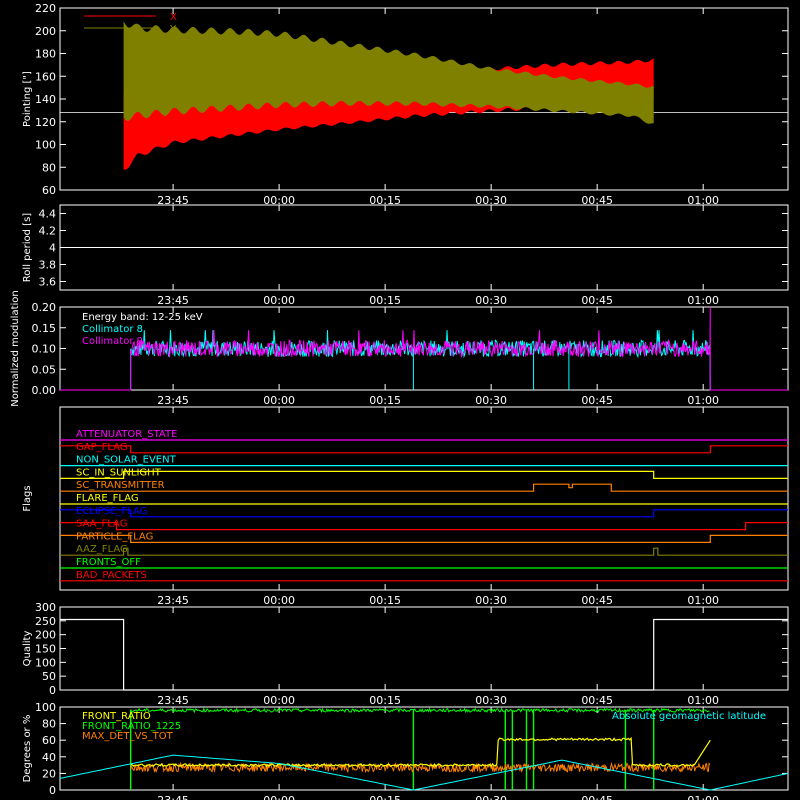 Image resolution: width=800 pixels, height=800 pixels. What do you see at coordinates (424, 474) in the screenshot?
I see `flag-line-sc-in-sunlight` at bounding box center [424, 474].